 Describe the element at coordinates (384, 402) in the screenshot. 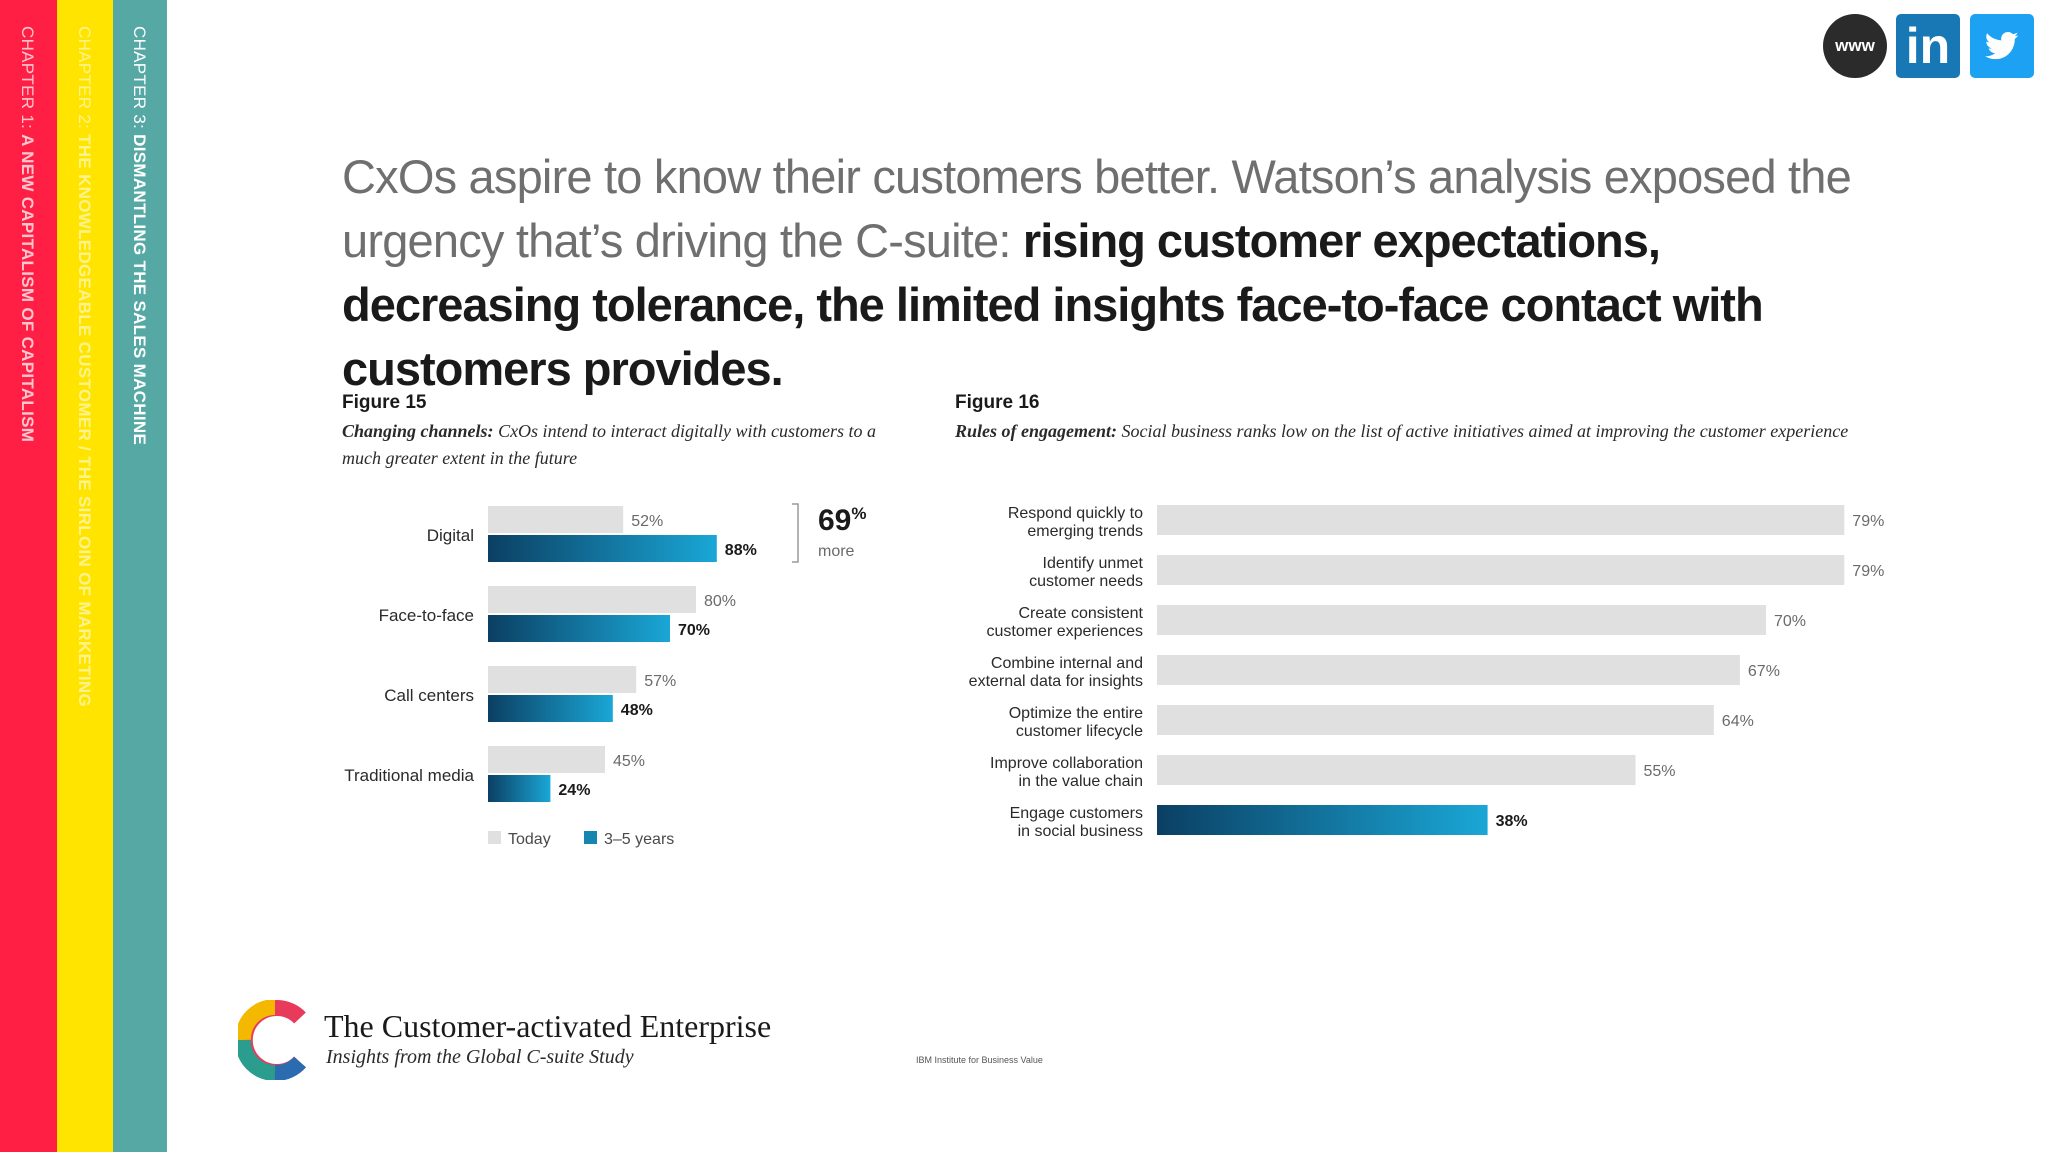

I see `figure-15-label: Figure 15` at that location.